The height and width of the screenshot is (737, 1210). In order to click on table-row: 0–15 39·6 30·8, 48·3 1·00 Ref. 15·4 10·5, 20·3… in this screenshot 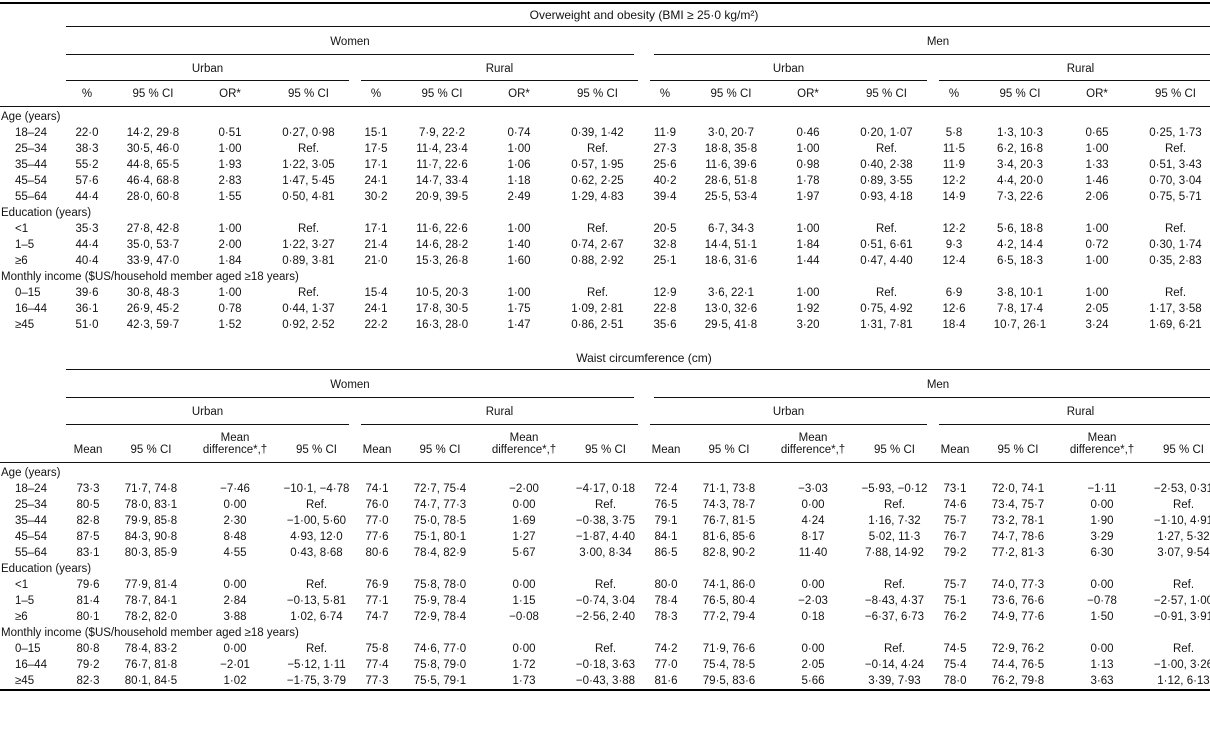, I will do `click(605, 293)`.